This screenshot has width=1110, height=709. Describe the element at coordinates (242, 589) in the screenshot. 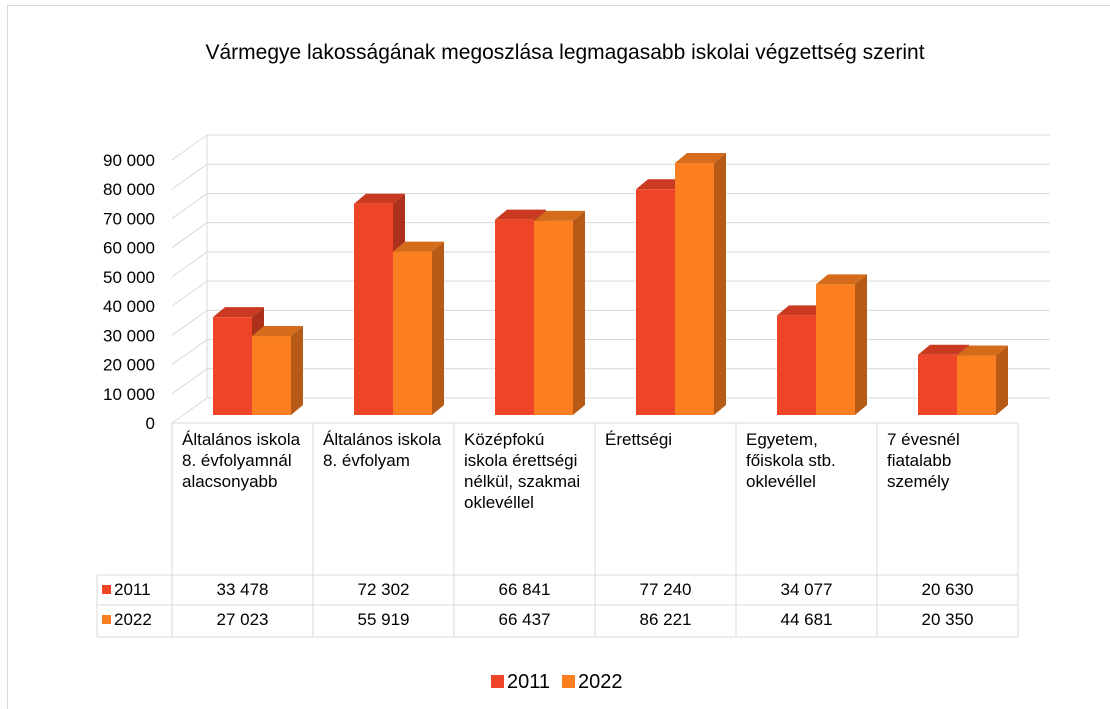

I see `data-label: 33 478` at that location.